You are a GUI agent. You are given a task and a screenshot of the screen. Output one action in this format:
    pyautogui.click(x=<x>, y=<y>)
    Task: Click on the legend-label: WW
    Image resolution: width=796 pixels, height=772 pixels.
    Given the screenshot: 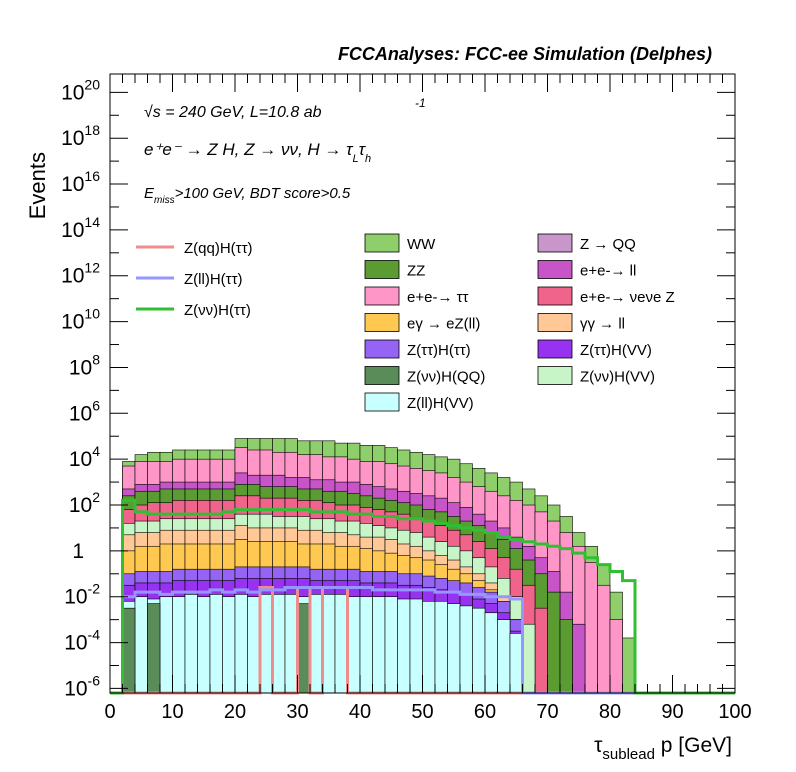 What is the action you would take?
    pyautogui.click(x=421, y=244)
    